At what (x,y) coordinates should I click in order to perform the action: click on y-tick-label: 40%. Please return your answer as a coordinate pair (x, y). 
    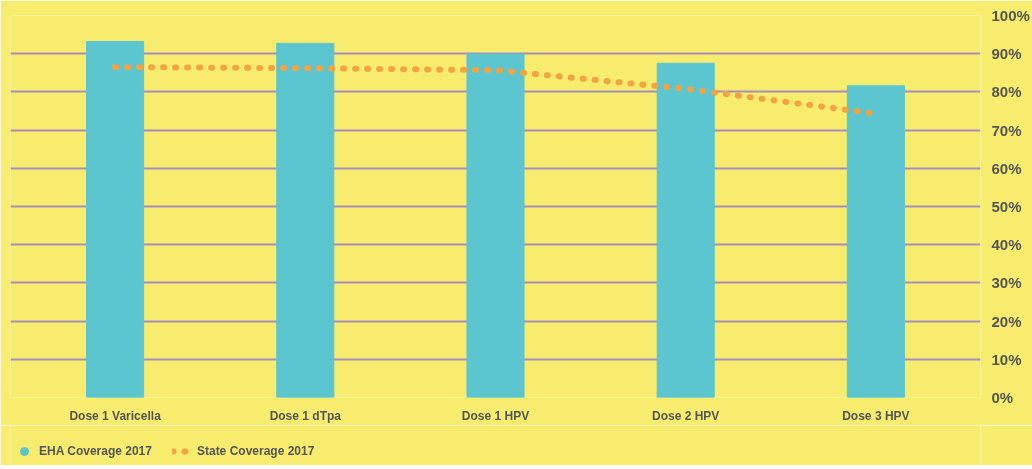
    Looking at the image, I should click on (1006, 245).